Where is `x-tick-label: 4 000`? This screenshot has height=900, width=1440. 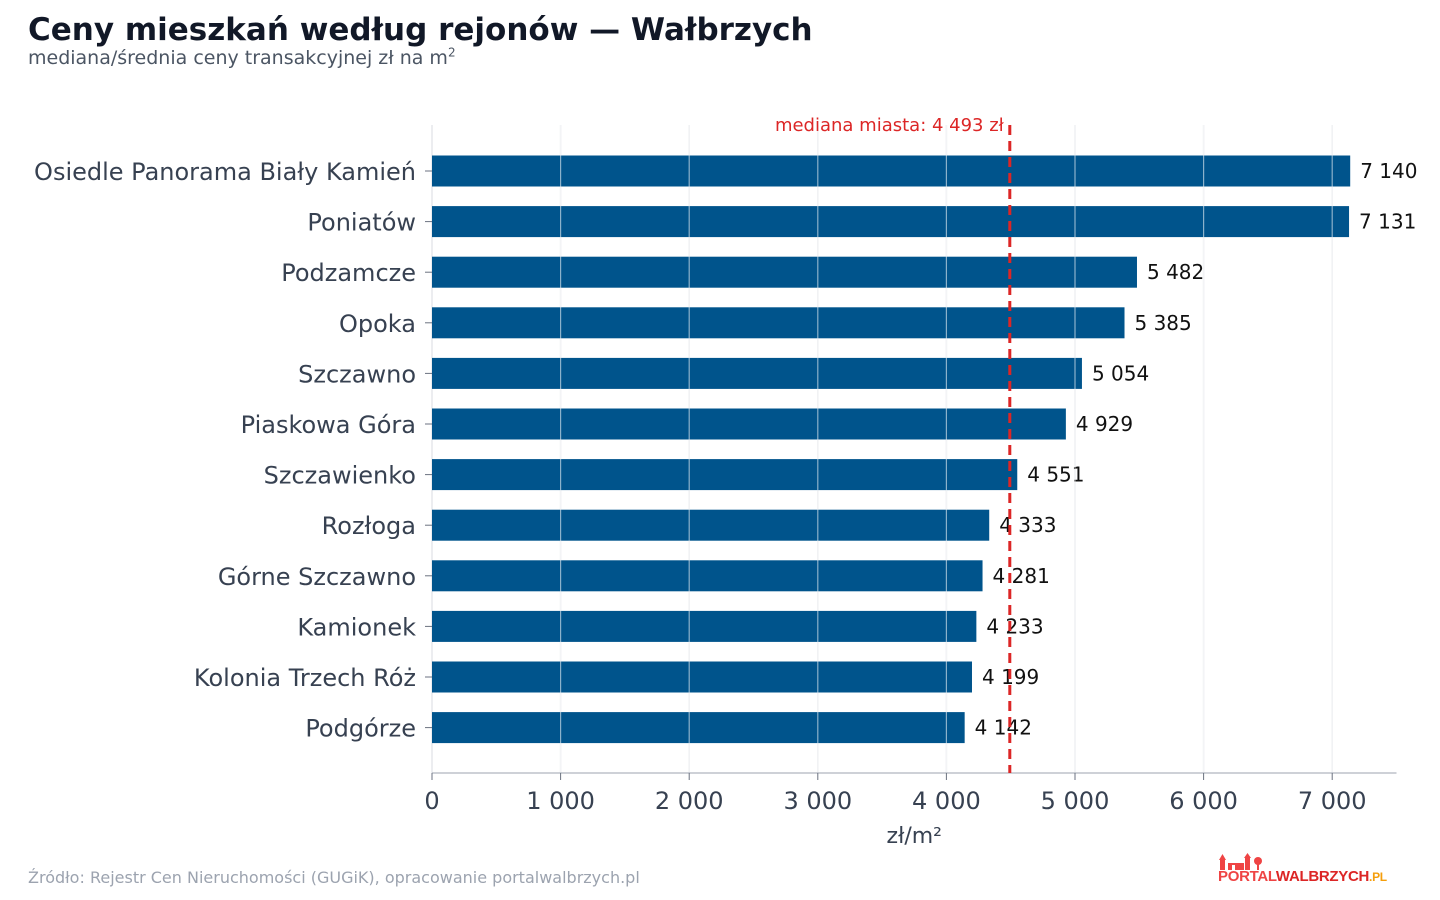
x-tick-label: 4 000 is located at coordinates (946, 801).